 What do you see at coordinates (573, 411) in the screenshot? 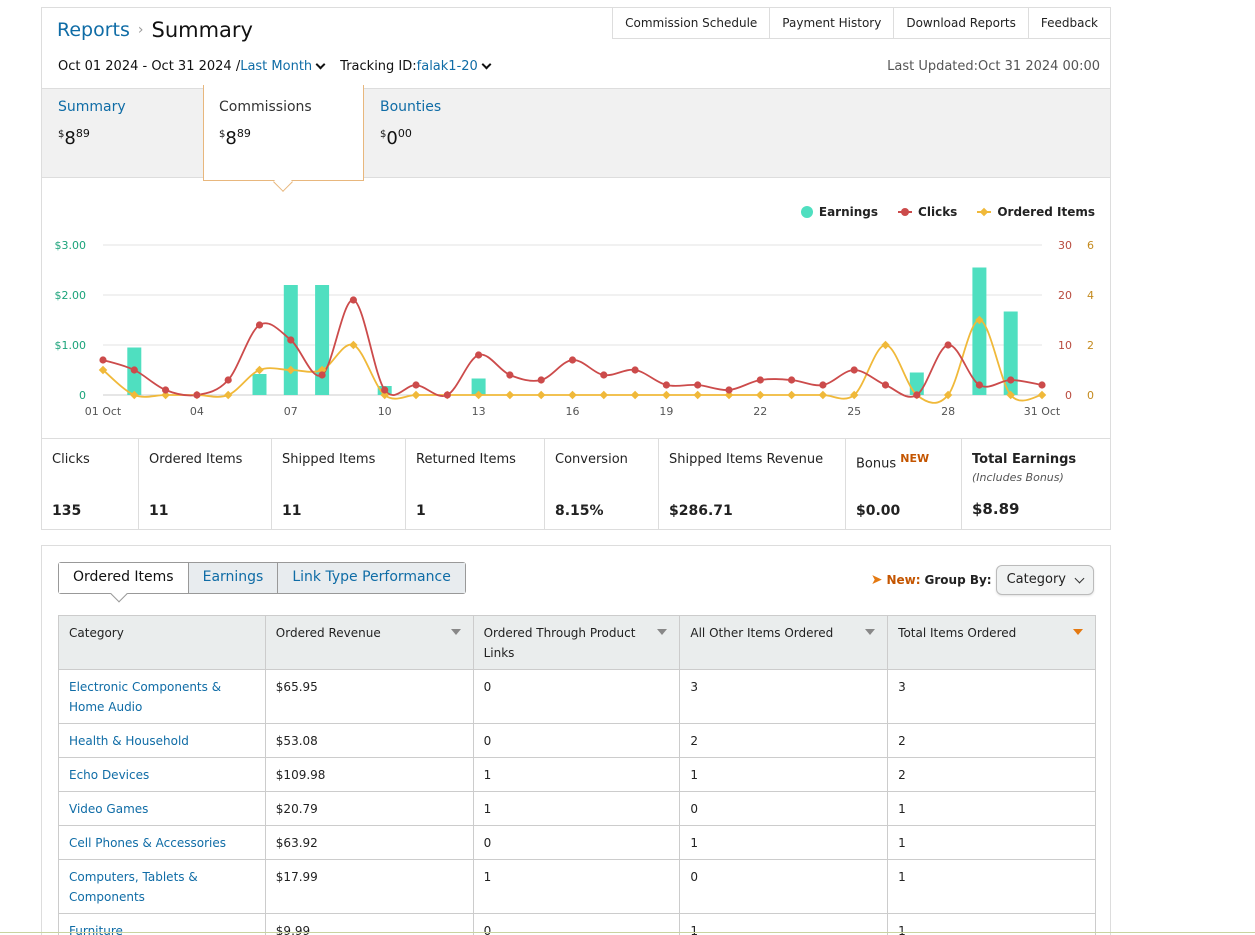
I see `x-tick-label: 16` at bounding box center [573, 411].